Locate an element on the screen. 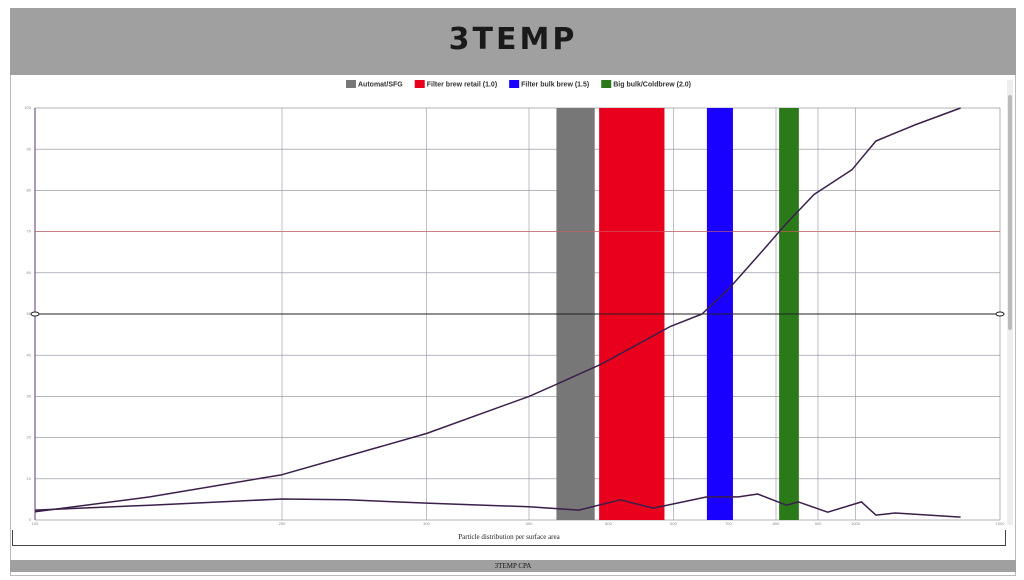  x-tick-label: 600 is located at coordinates (673, 523).